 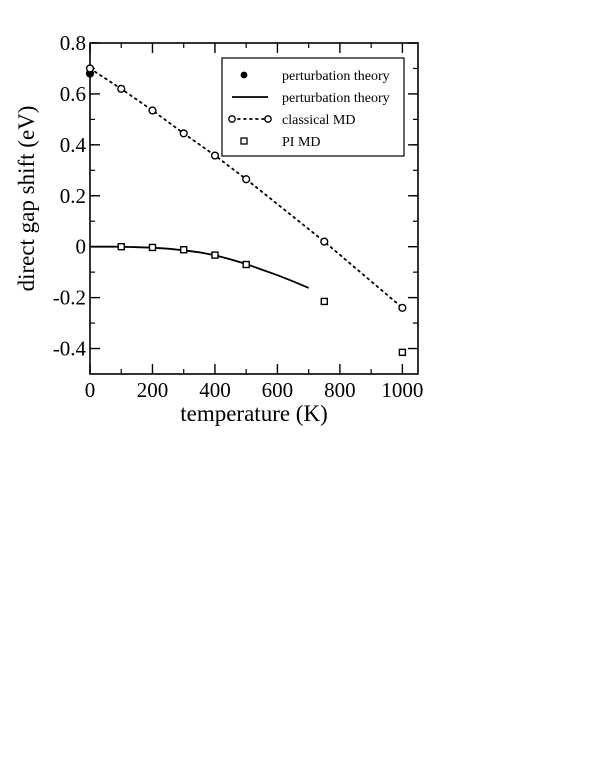 What do you see at coordinates (73, 94) in the screenshot?
I see `y-tick-label: 0.6` at bounding box center [73, 94].